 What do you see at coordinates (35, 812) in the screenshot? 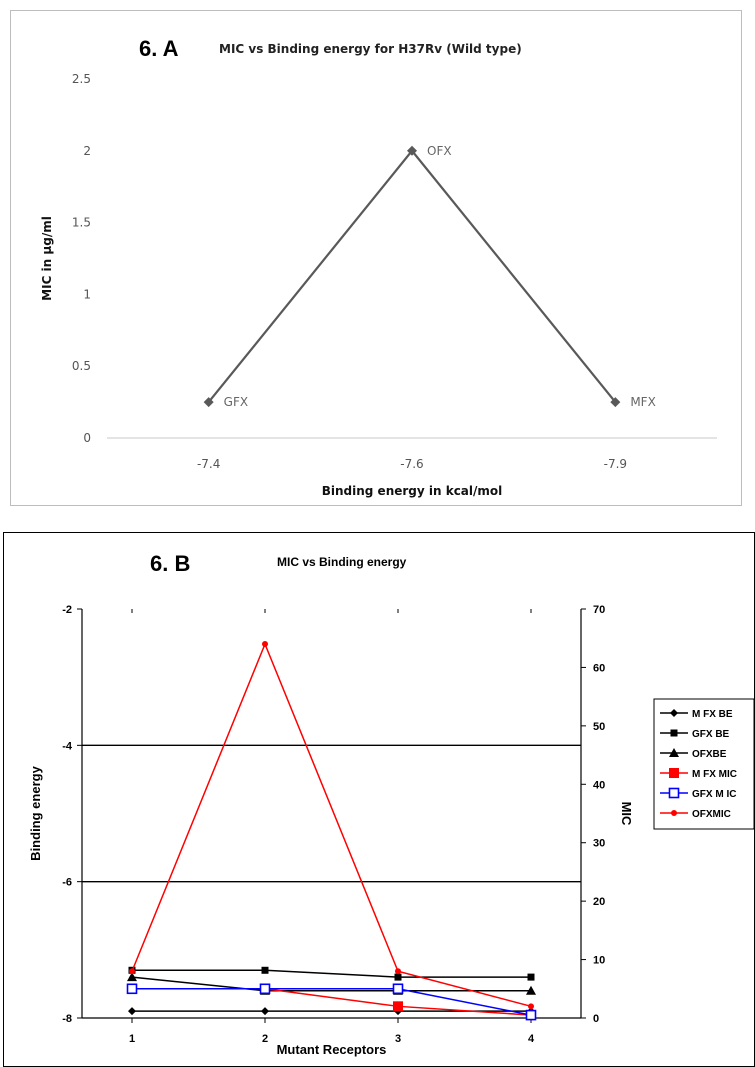
I see `y-axis-title-b: Binding energy` at bounding box center [35, 812].